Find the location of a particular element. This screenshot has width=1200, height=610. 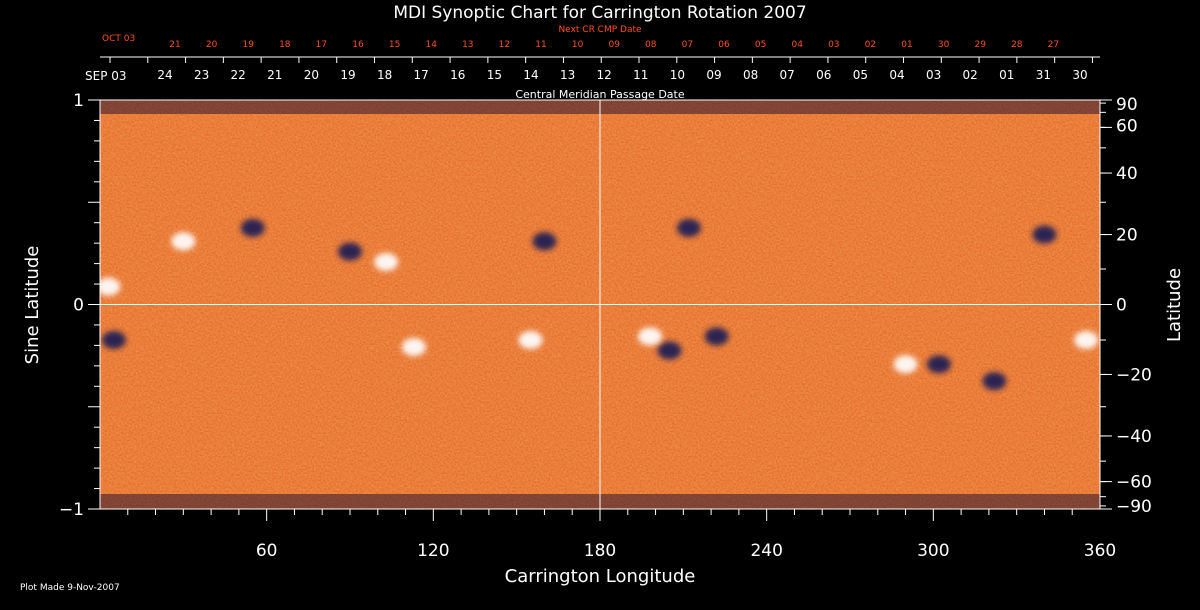

cmp-date-label: 24 is located at coordinates (164, 75).